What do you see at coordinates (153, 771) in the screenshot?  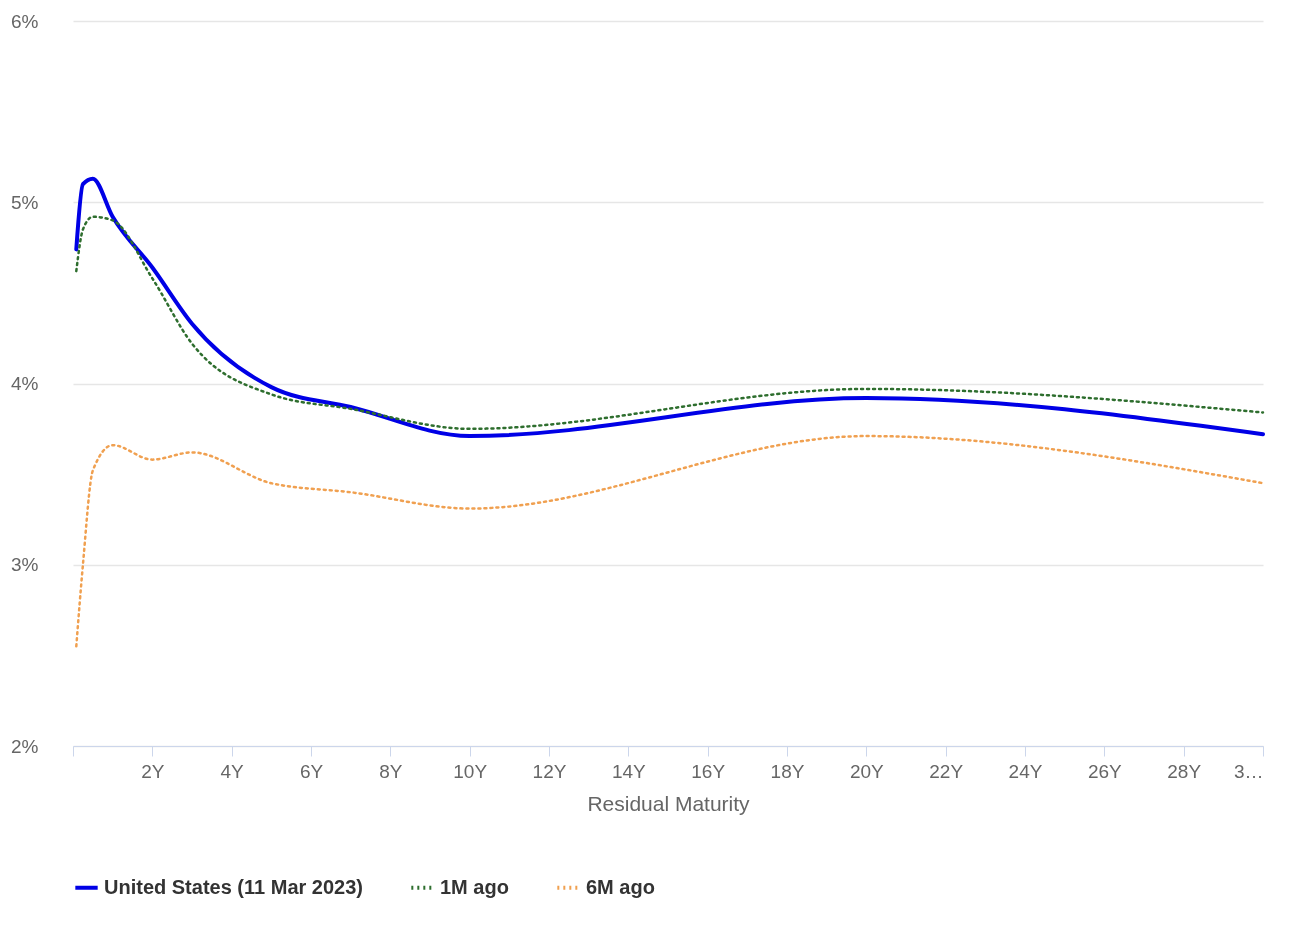 I see `x-tick-label: 2Y` at bounding box center [153, 771].